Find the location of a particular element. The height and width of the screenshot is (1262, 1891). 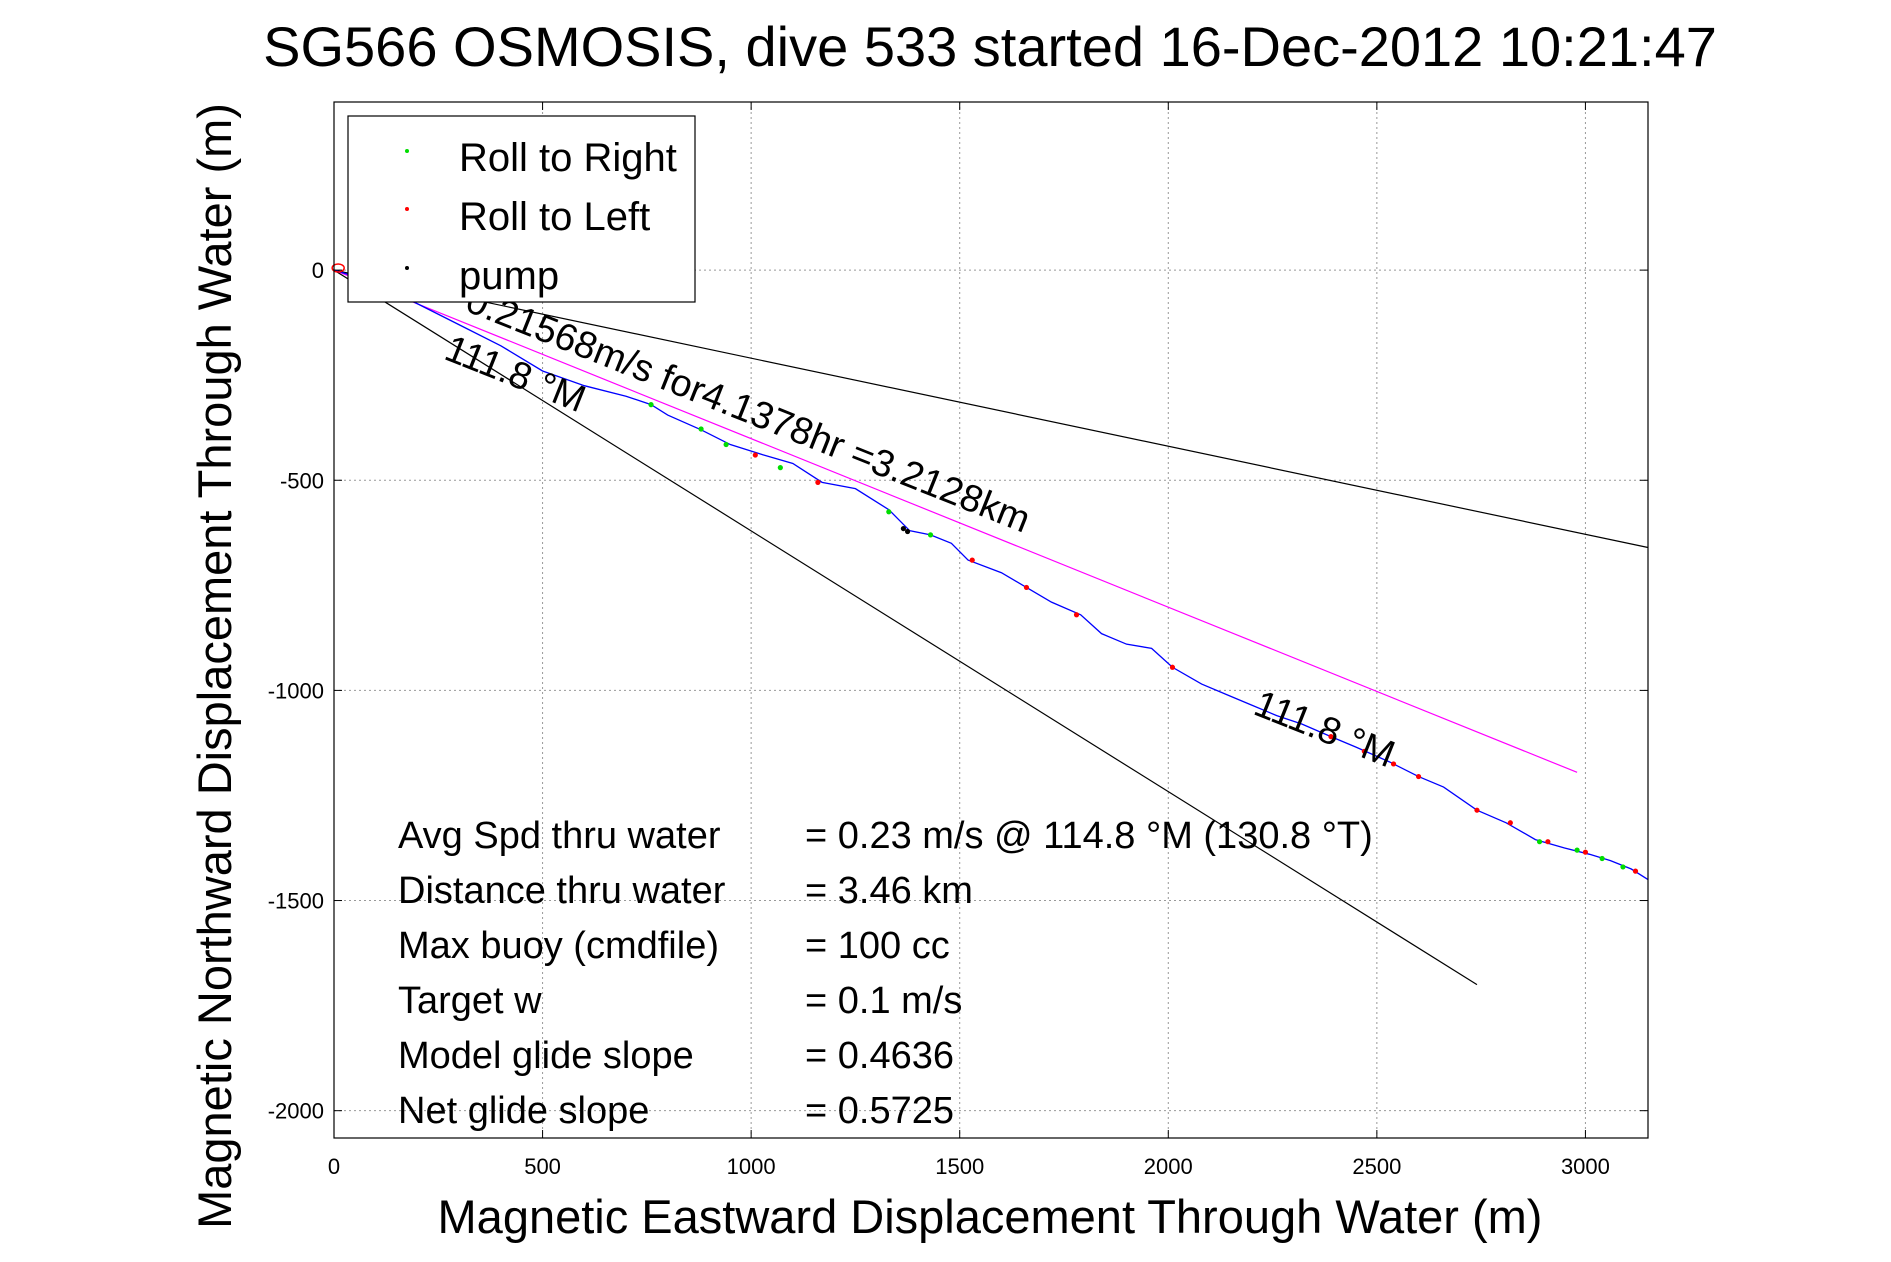

stat-value: = 100 cc is located at coordinates (877, 946).